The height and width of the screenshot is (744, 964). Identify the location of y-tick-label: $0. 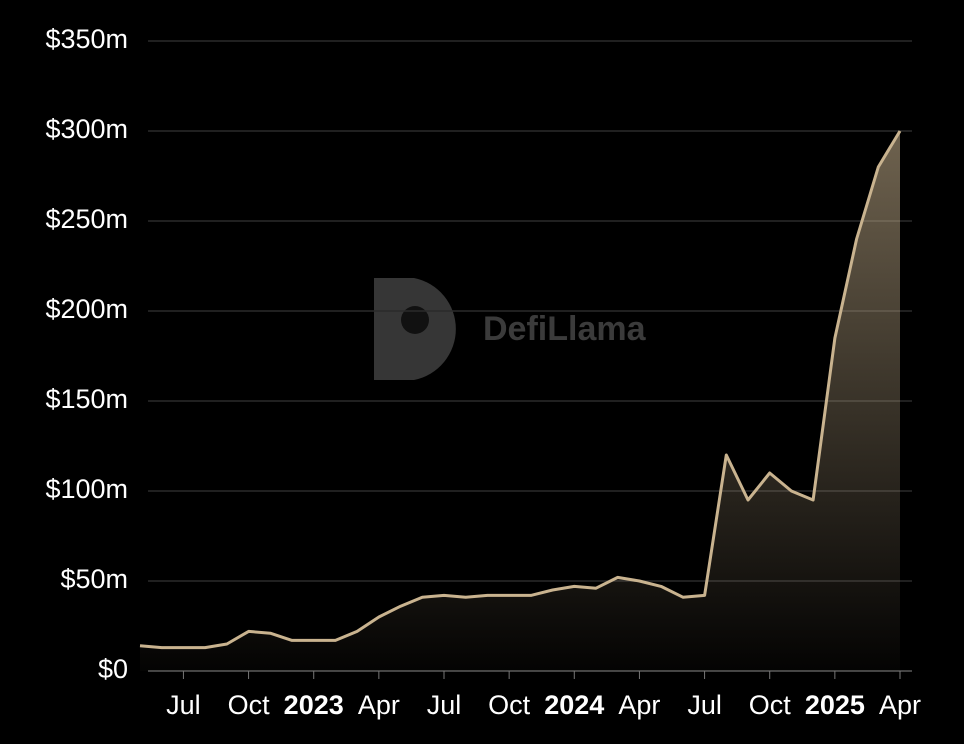
(113, 669).